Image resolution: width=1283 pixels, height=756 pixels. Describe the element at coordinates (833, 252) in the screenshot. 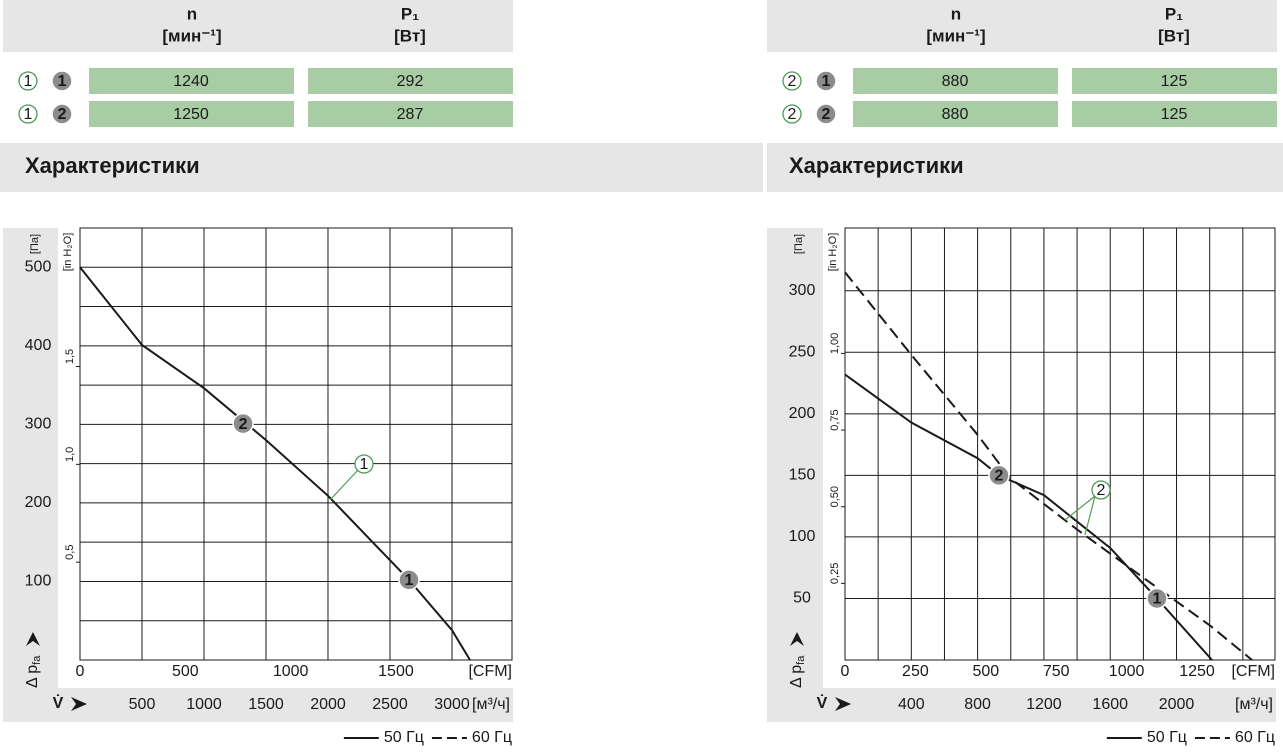

I see `y2-unit: [in H₂O]` at that location.